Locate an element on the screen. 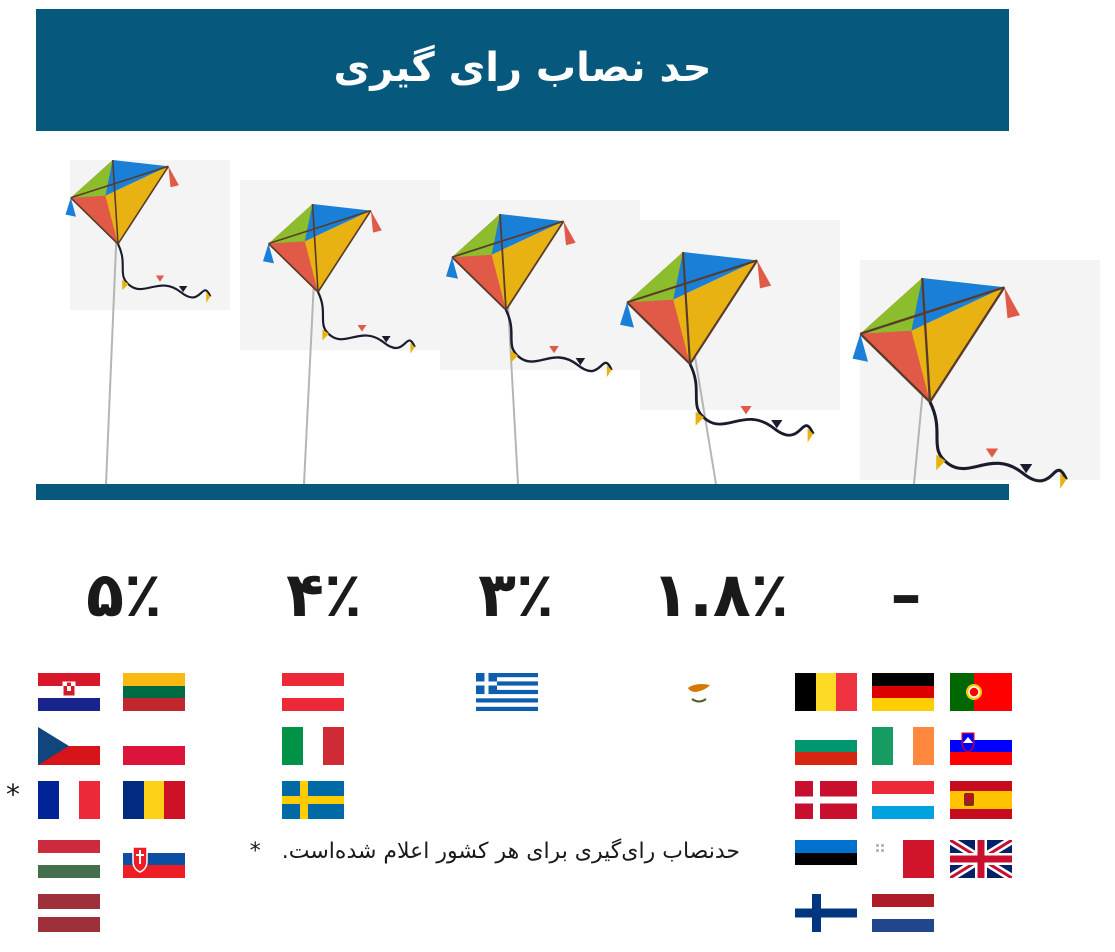 This screenshot has height=952, width=1115. germany-flag is located at coordinates (903, 692).